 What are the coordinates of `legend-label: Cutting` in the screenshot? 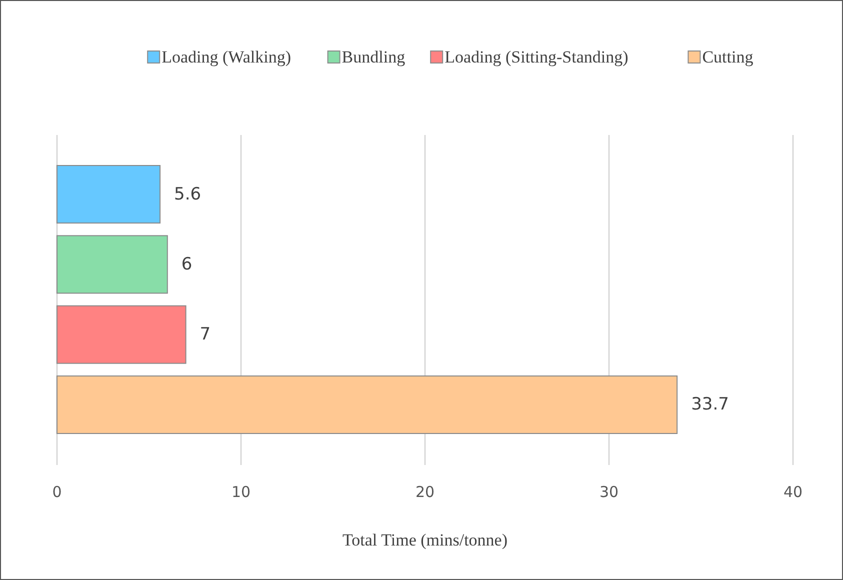 It's located at (728, 57).